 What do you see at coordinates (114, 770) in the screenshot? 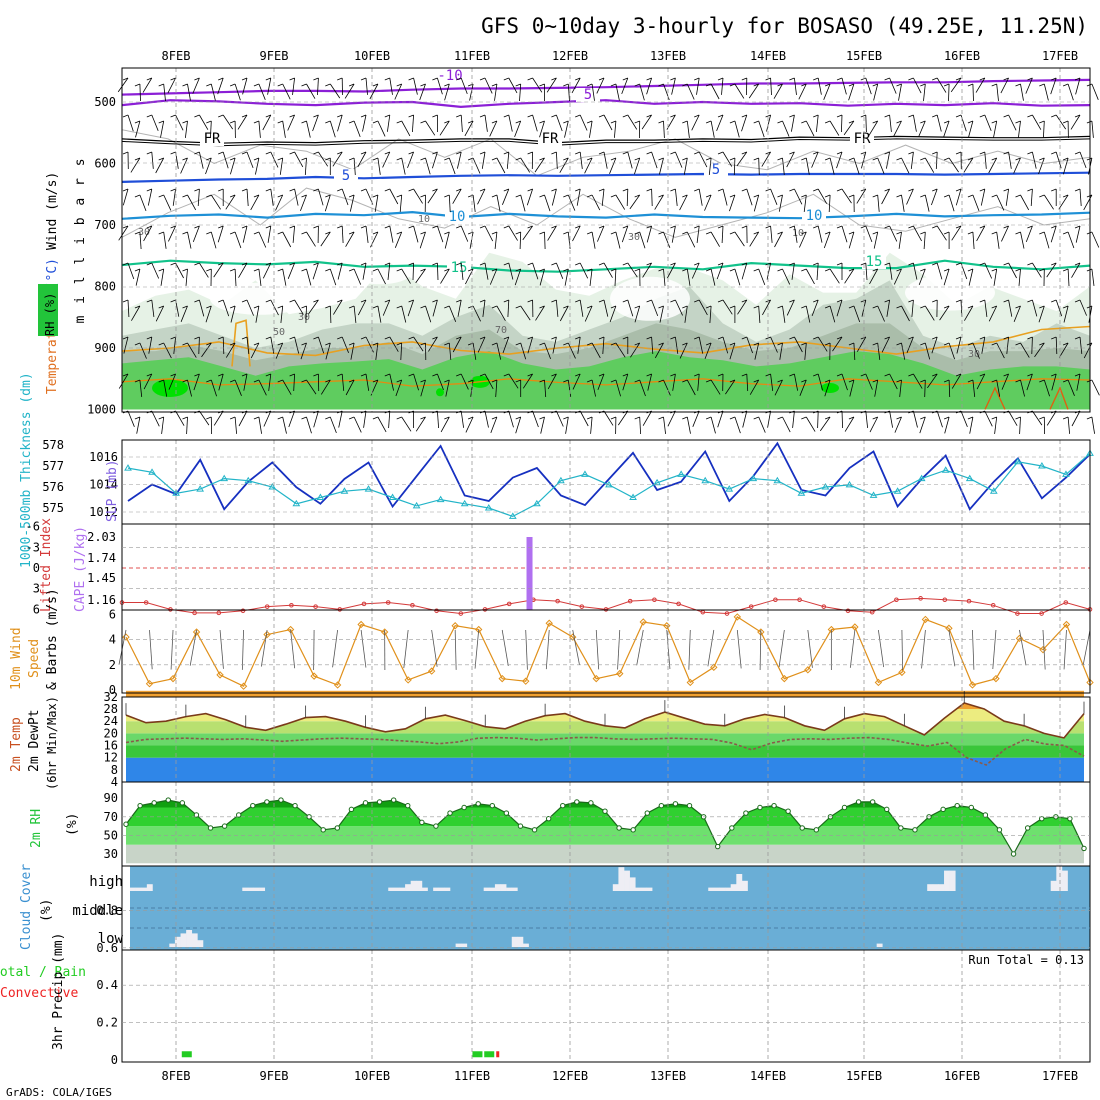
I see `temp-ytick: 8` at bounding box center [114, 770].